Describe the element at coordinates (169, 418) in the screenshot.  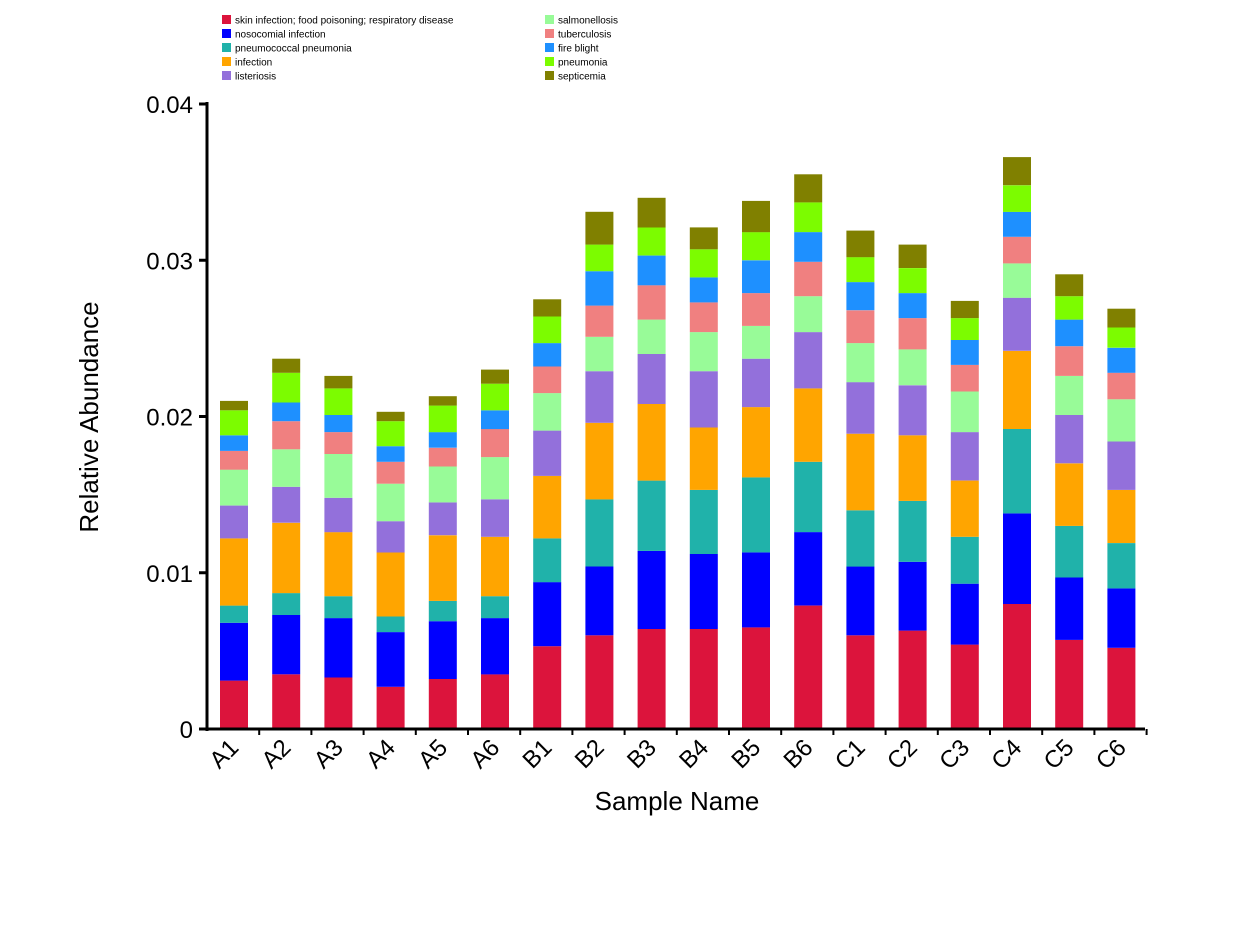
I see `y-tick-label: 0.02` at that location.